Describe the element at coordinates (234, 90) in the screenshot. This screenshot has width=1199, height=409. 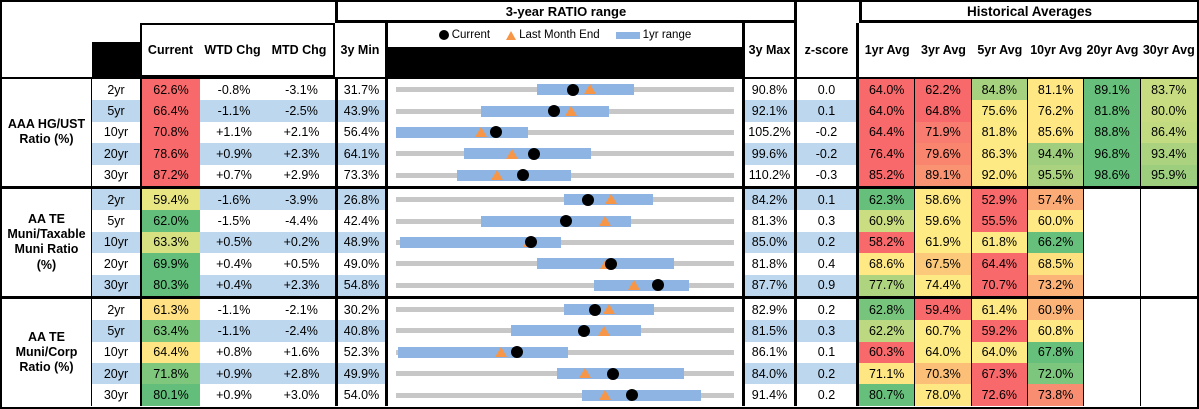
I see `wtd-chg-value: -0.8%` at that location.